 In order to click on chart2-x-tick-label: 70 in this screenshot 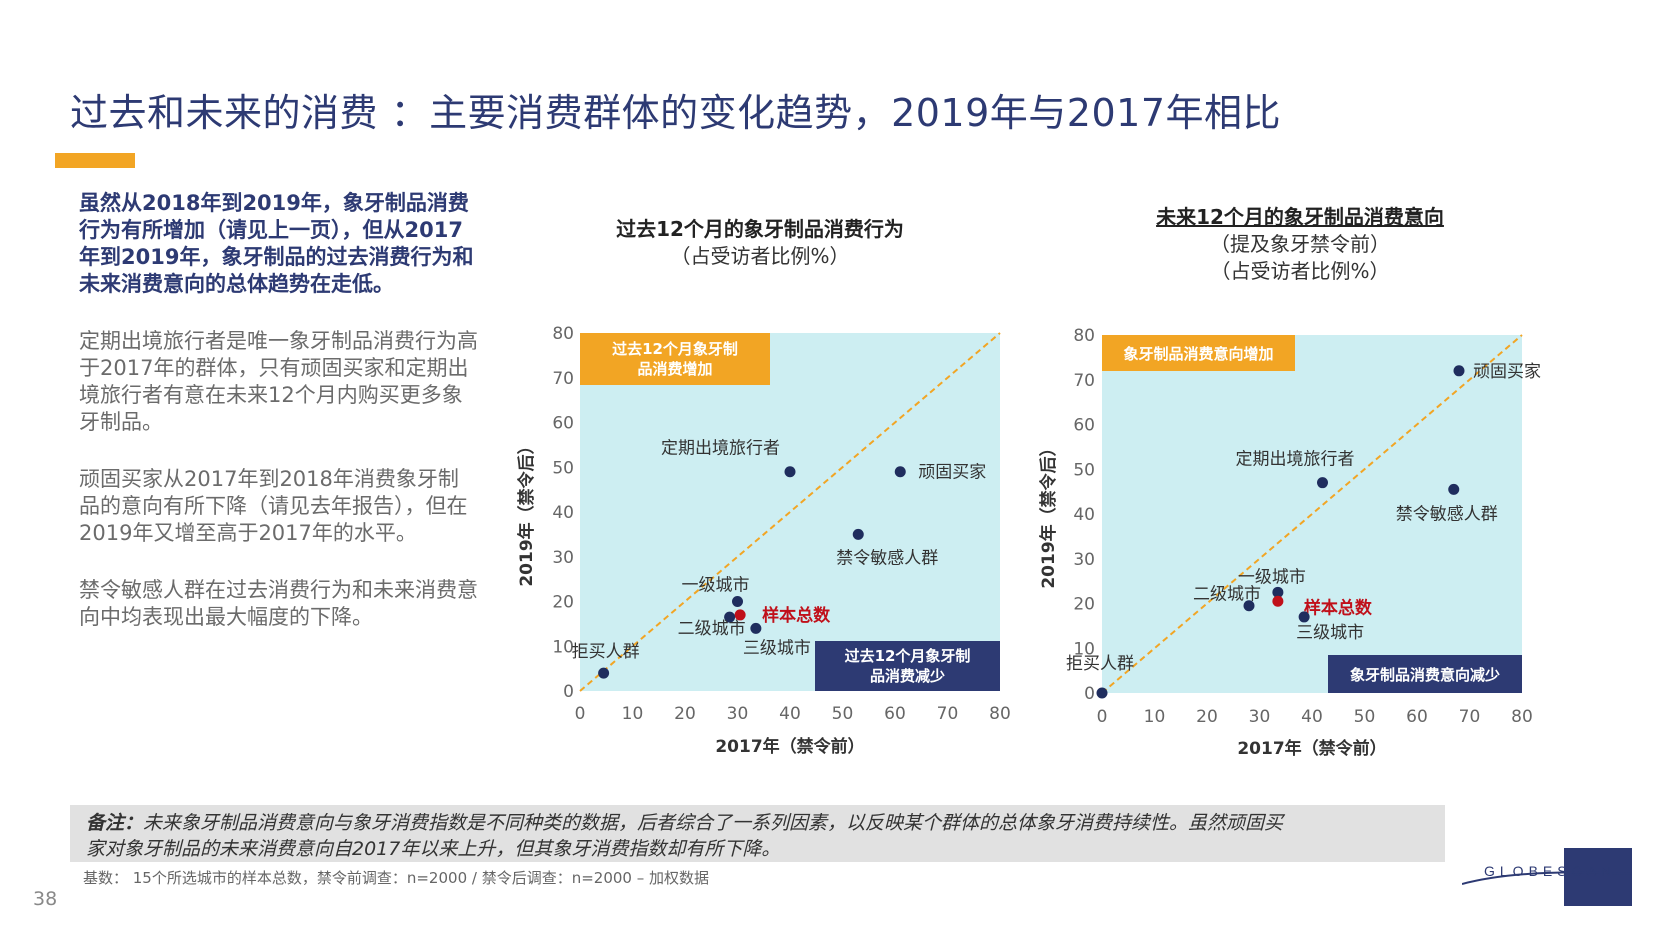, I will do `click(1470, 717)`.